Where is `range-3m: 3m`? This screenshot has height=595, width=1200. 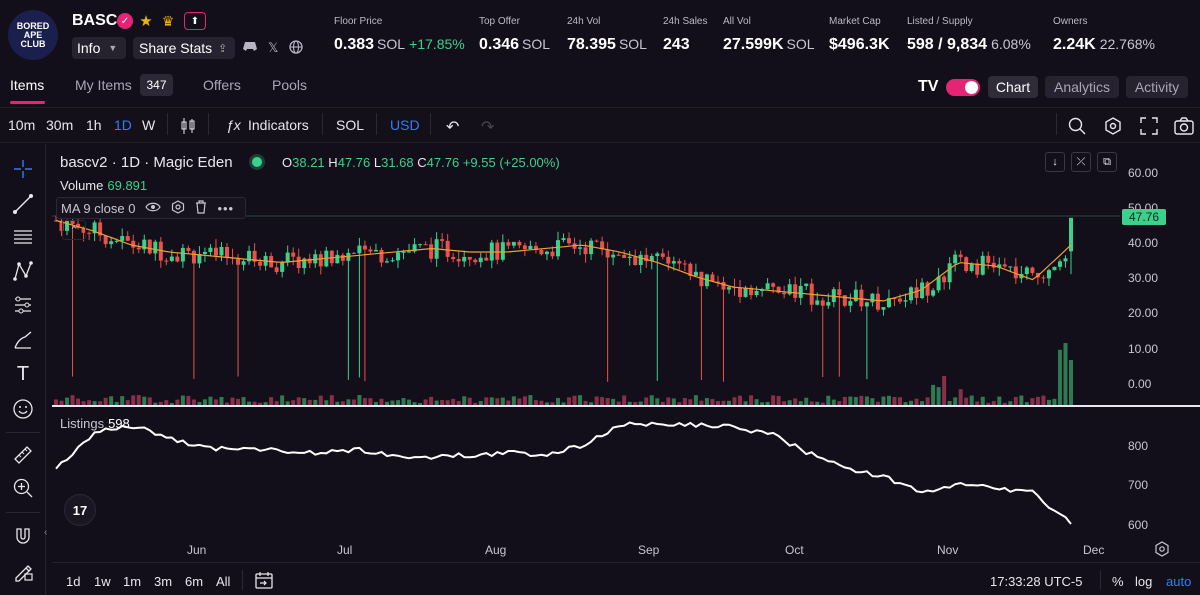
range-3m: 3m is located at coordinates (163, 581).